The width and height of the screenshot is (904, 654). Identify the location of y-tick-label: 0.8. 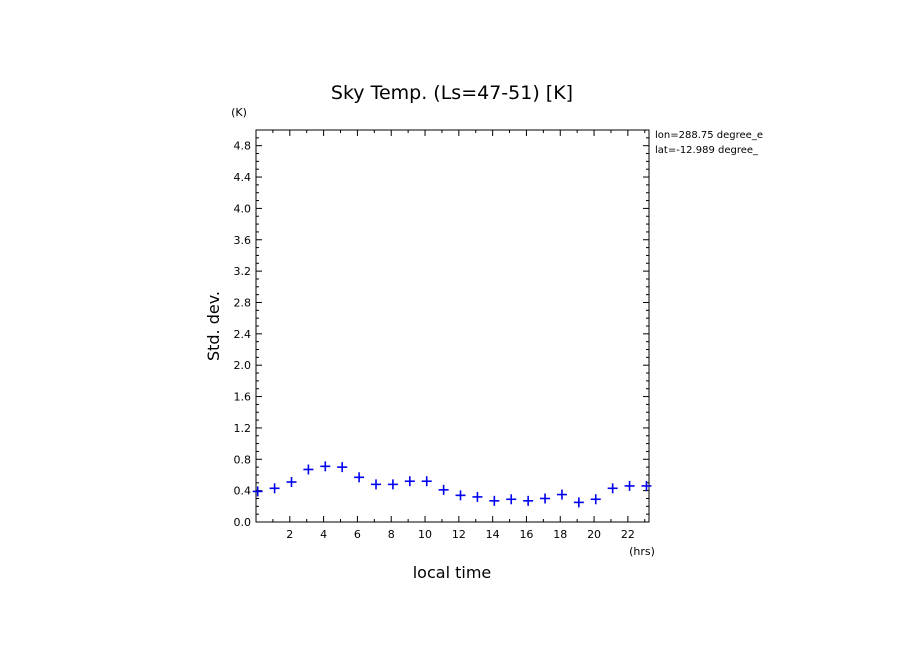
(243, 459).